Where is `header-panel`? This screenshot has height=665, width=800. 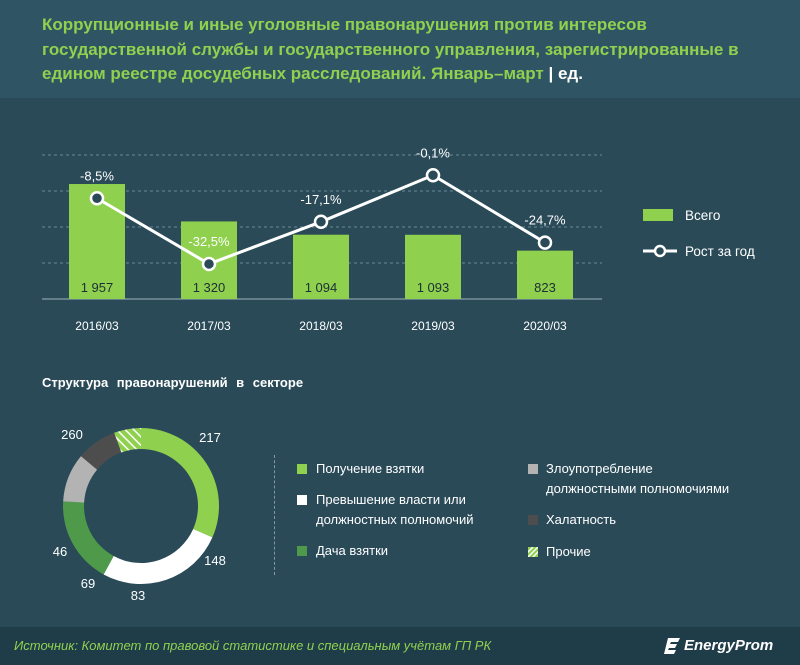 header-panel is located at coordinates (400, 49).